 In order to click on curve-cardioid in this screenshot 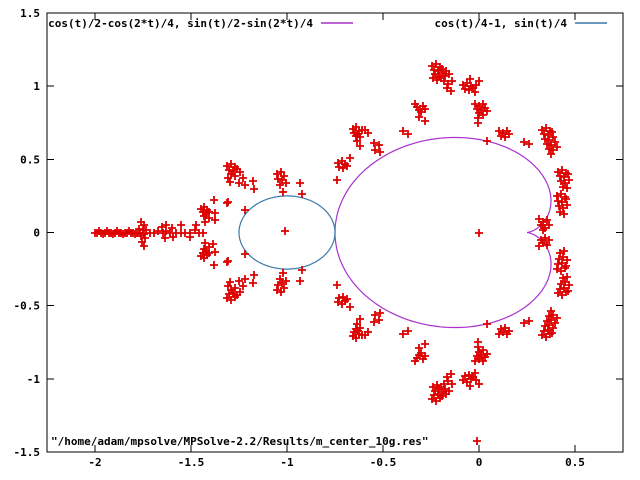, I will do `click(443, 232)`.